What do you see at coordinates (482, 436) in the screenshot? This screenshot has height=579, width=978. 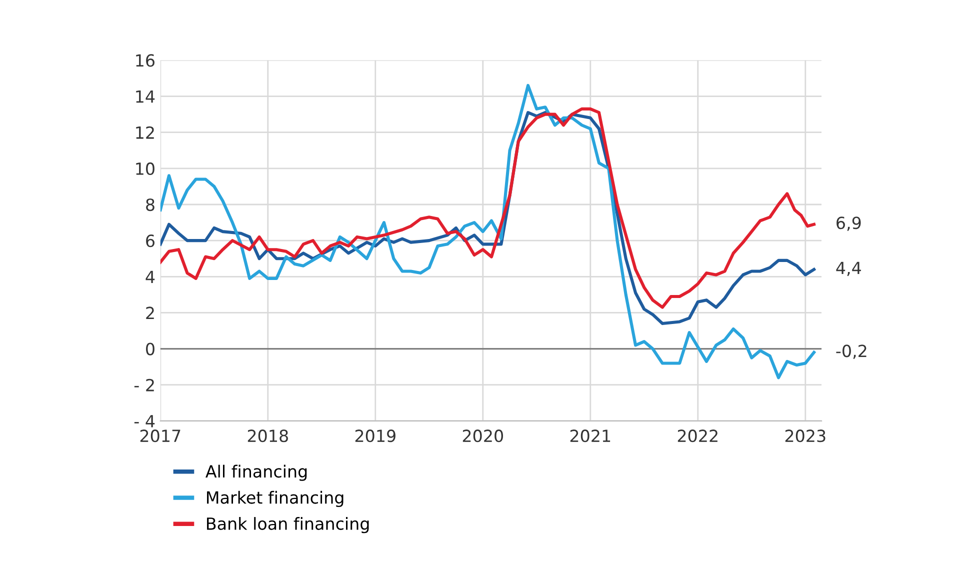 I see `x-tick-label: 2020` at bounding box center [482, 436].